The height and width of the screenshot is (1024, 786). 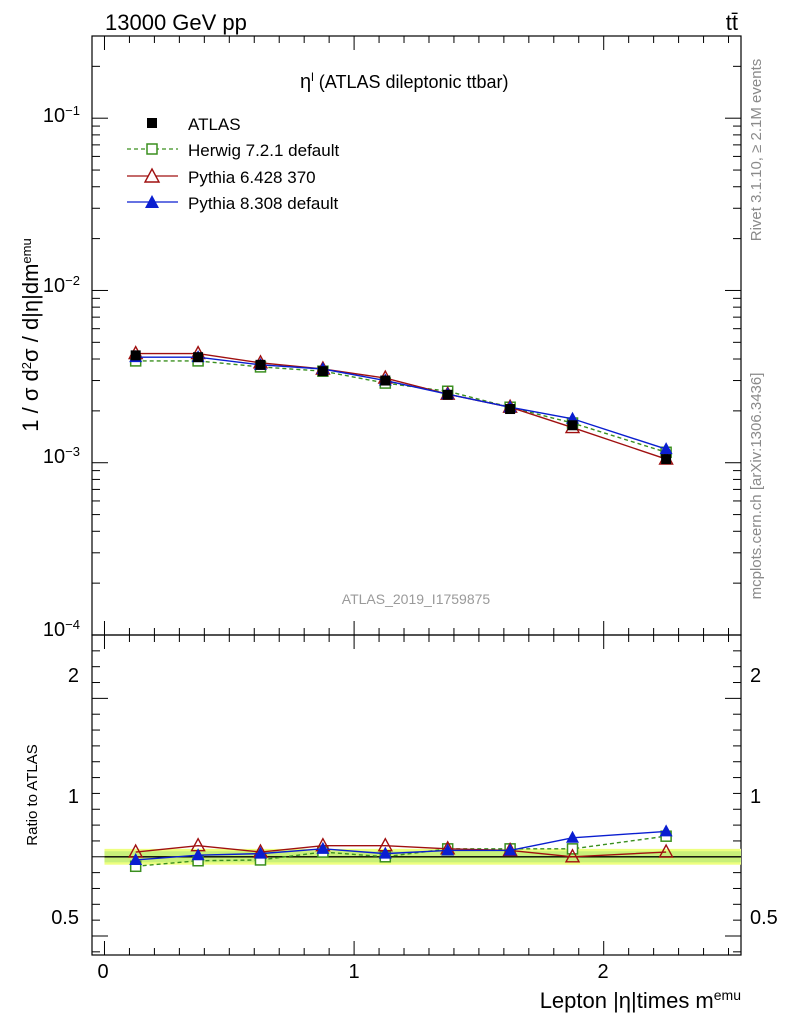 I want to click on ratio-ytick-label-left-2: 2, so click(x=73, y=676).